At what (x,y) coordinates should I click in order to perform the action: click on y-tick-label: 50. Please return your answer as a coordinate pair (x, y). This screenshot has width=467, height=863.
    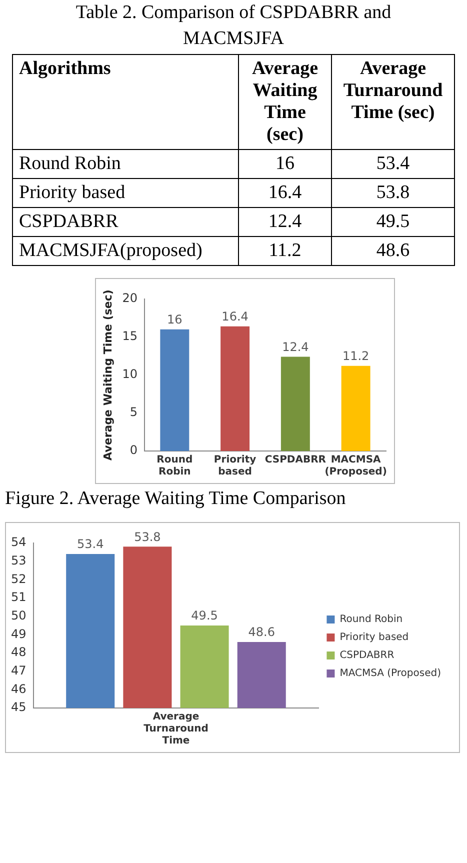
    Looking at the image, I should click on (18, 615).